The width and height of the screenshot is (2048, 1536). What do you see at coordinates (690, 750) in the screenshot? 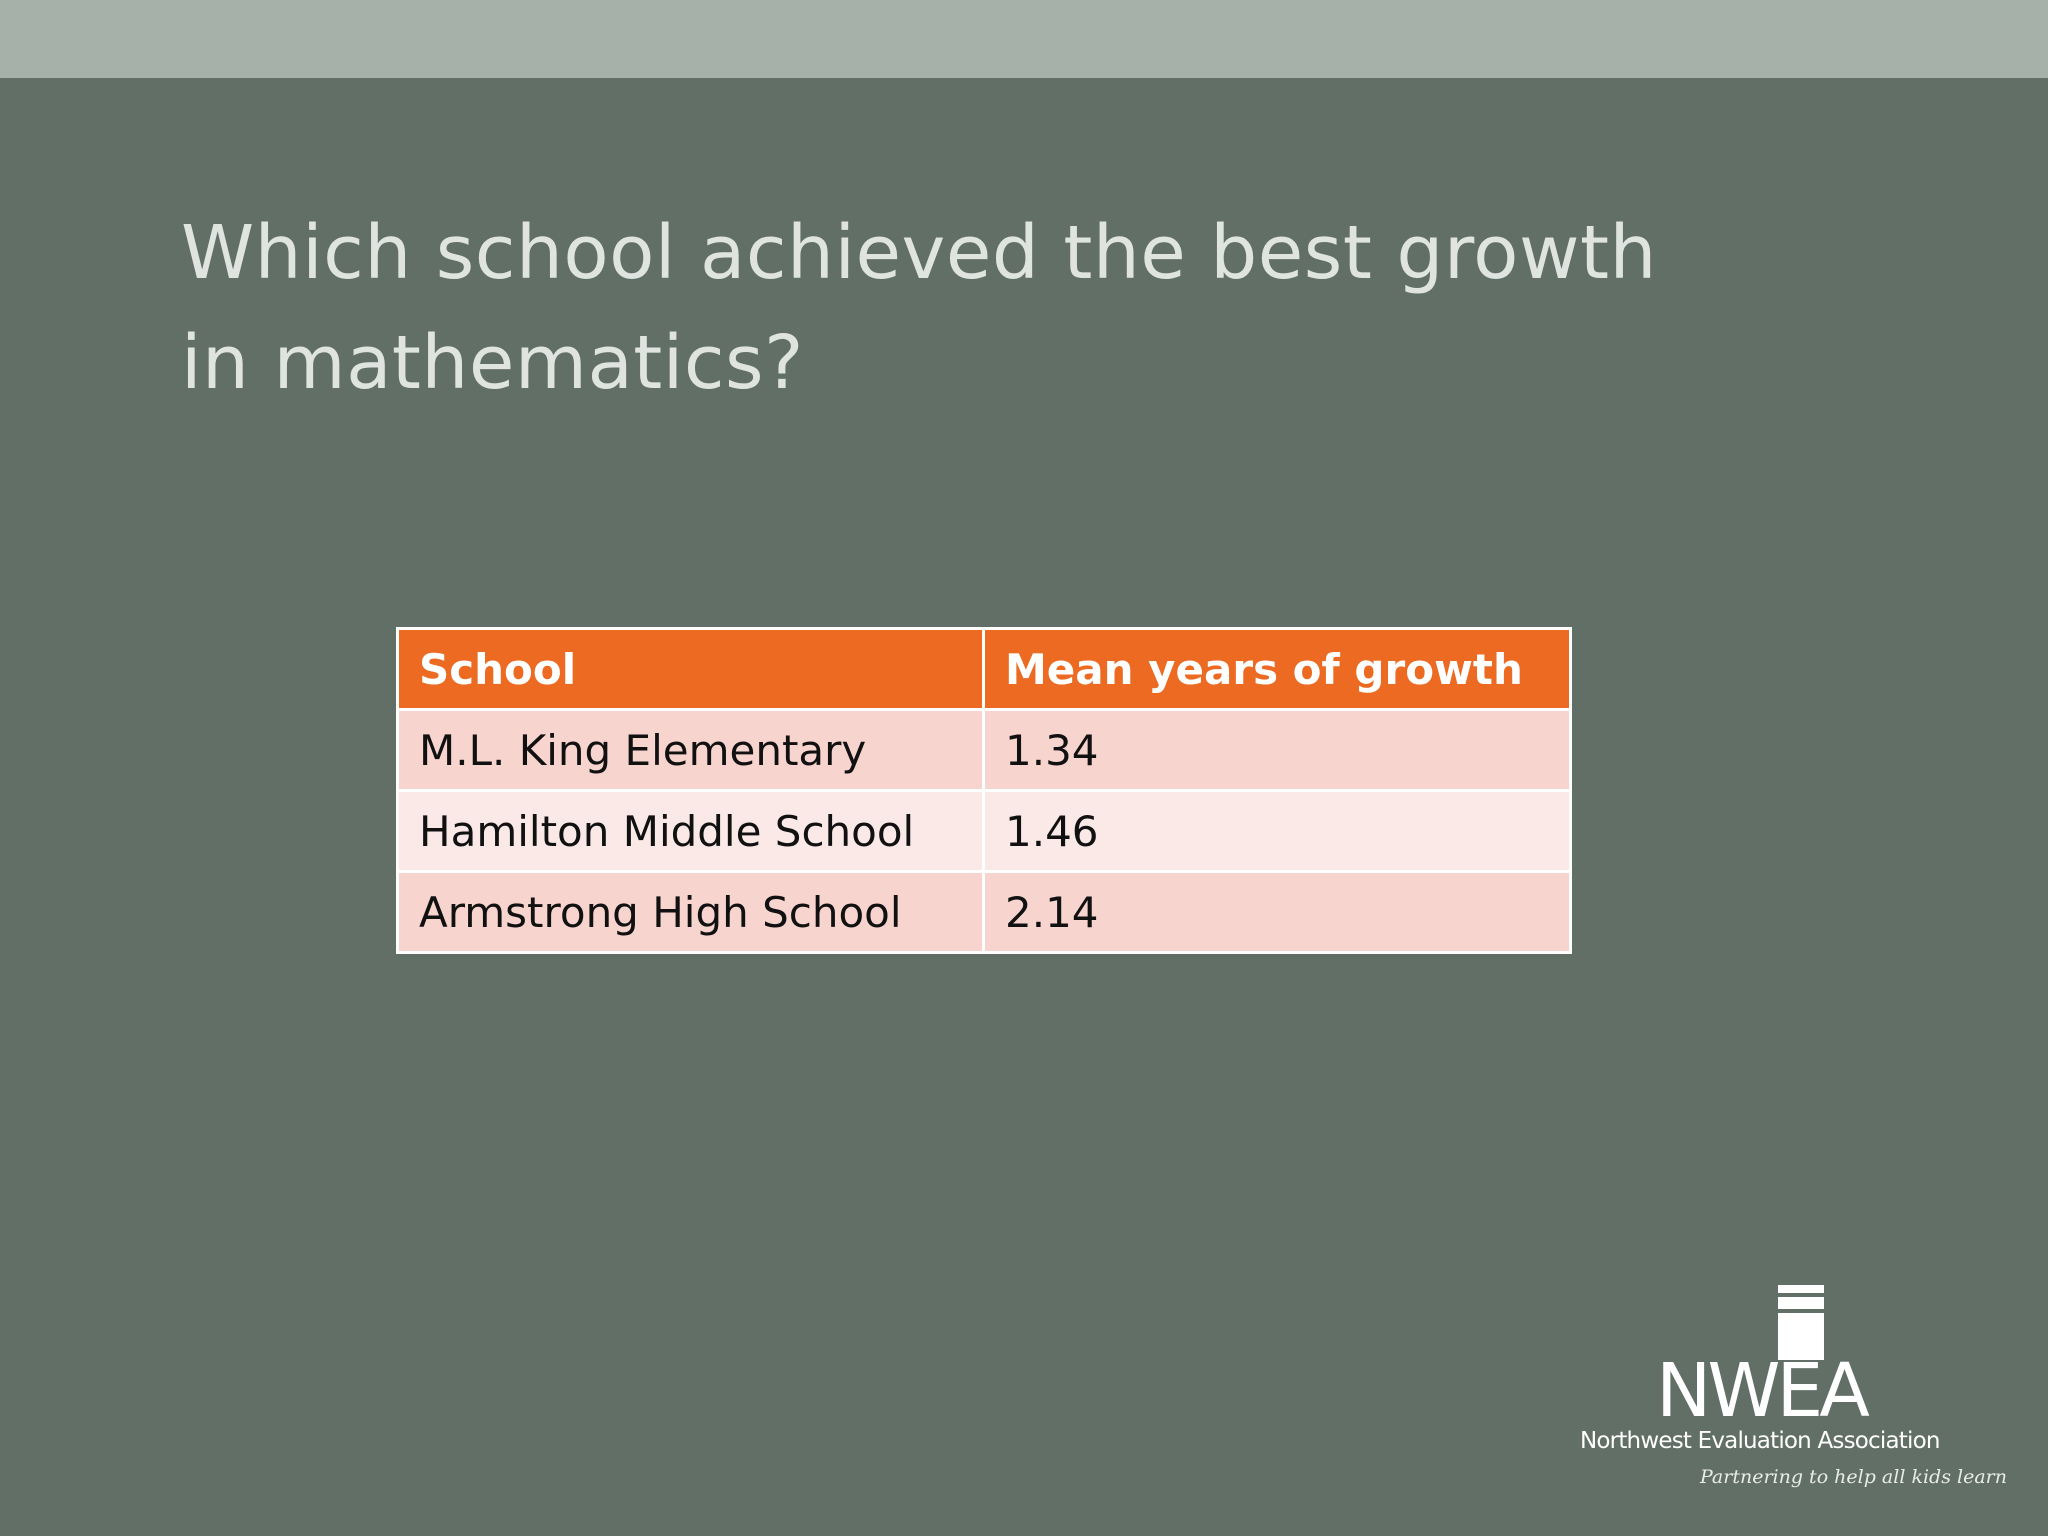
I see `school-name-cell: M.L. King Elementary` at bounding box center [690, 750].